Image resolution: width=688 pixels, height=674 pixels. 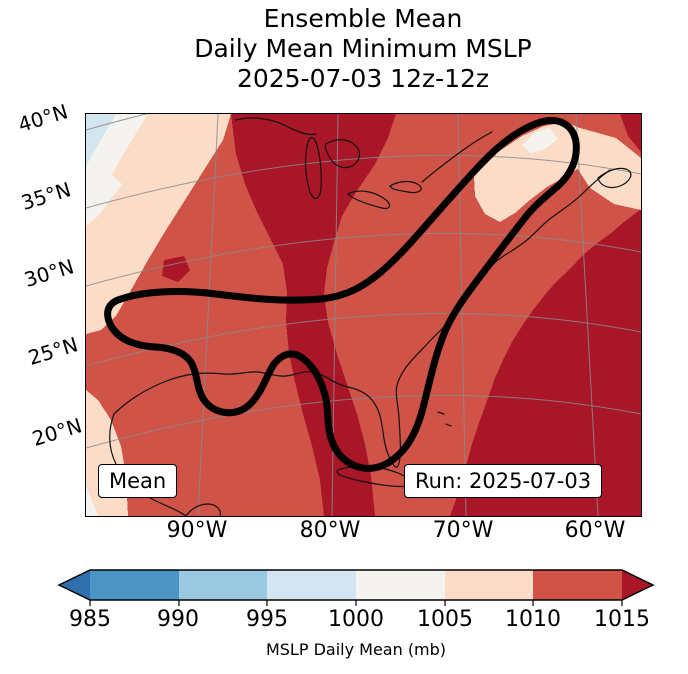 I want to click on colorbar-tick-label: 1000, so click(x=356, y=619).